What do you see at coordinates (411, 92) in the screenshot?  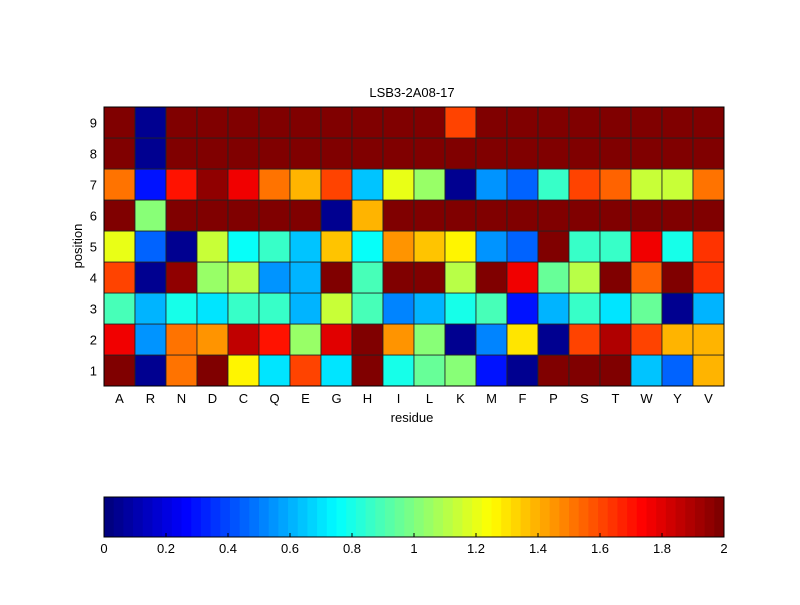 I see `chart-title: LSB3-2A08-17` at bounding box center [411, 92].